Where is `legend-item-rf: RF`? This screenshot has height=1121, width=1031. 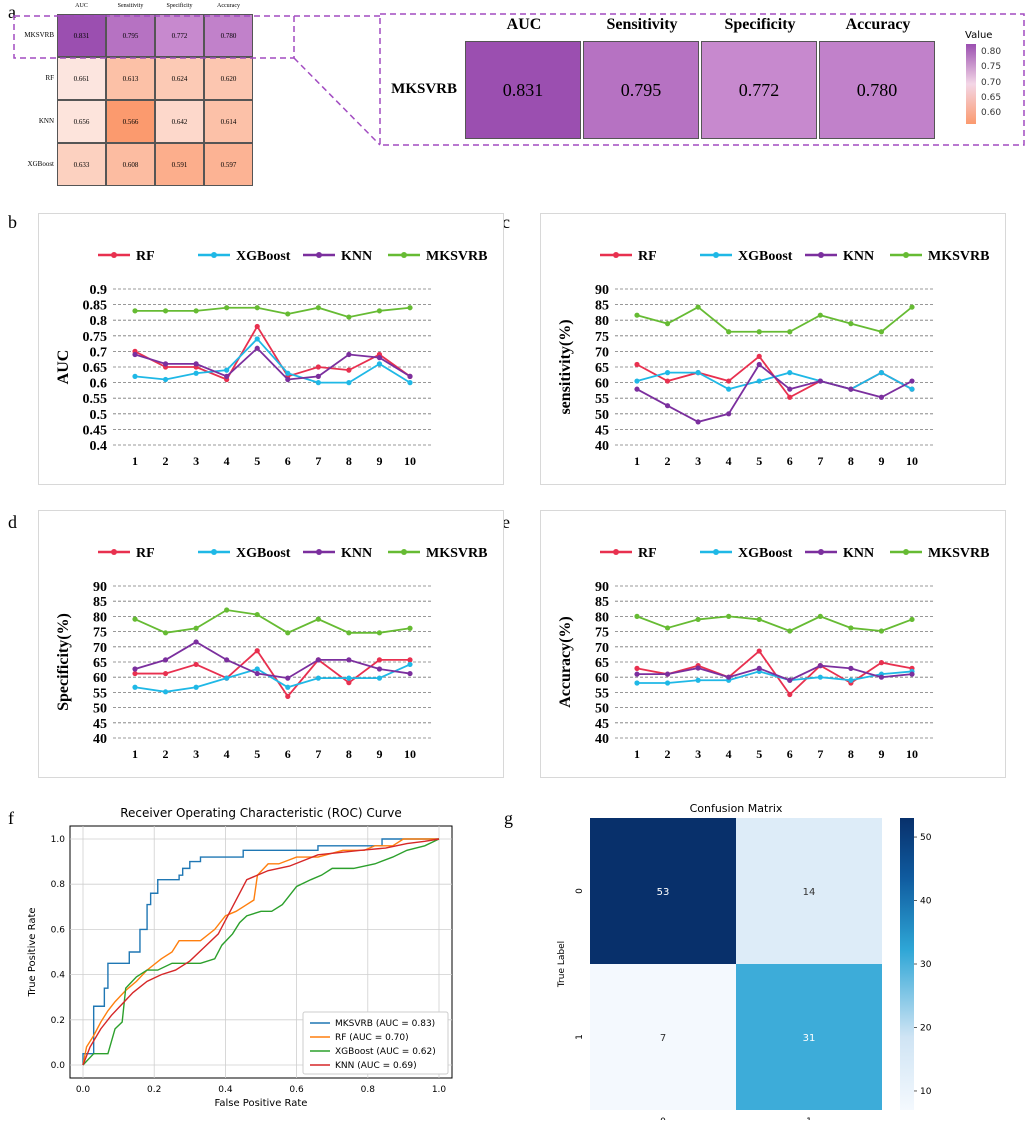 legend-item-rf: RF is located at coordinates (126, 553).